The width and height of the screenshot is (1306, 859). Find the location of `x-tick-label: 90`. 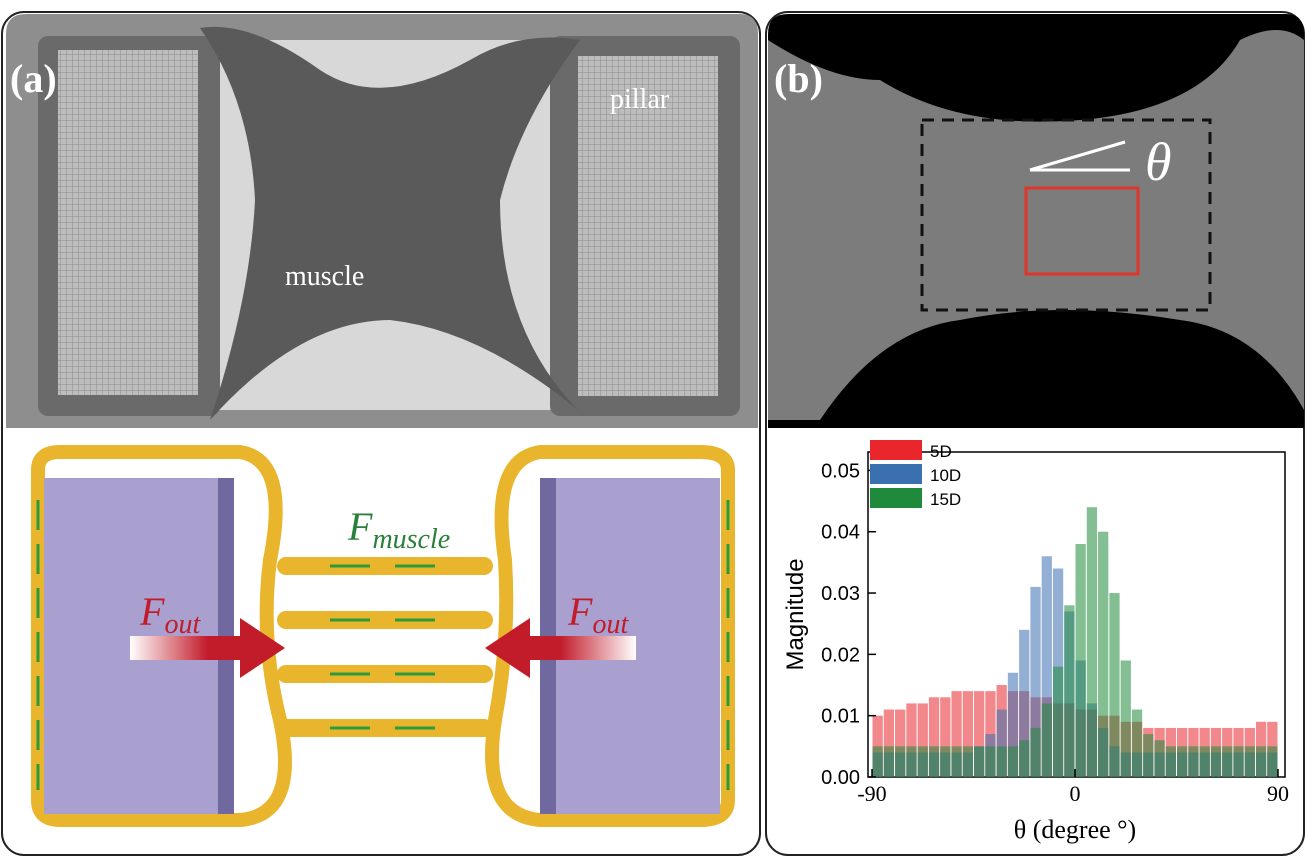

x-tick-label: 90 is located at coordinates (1278, 793).